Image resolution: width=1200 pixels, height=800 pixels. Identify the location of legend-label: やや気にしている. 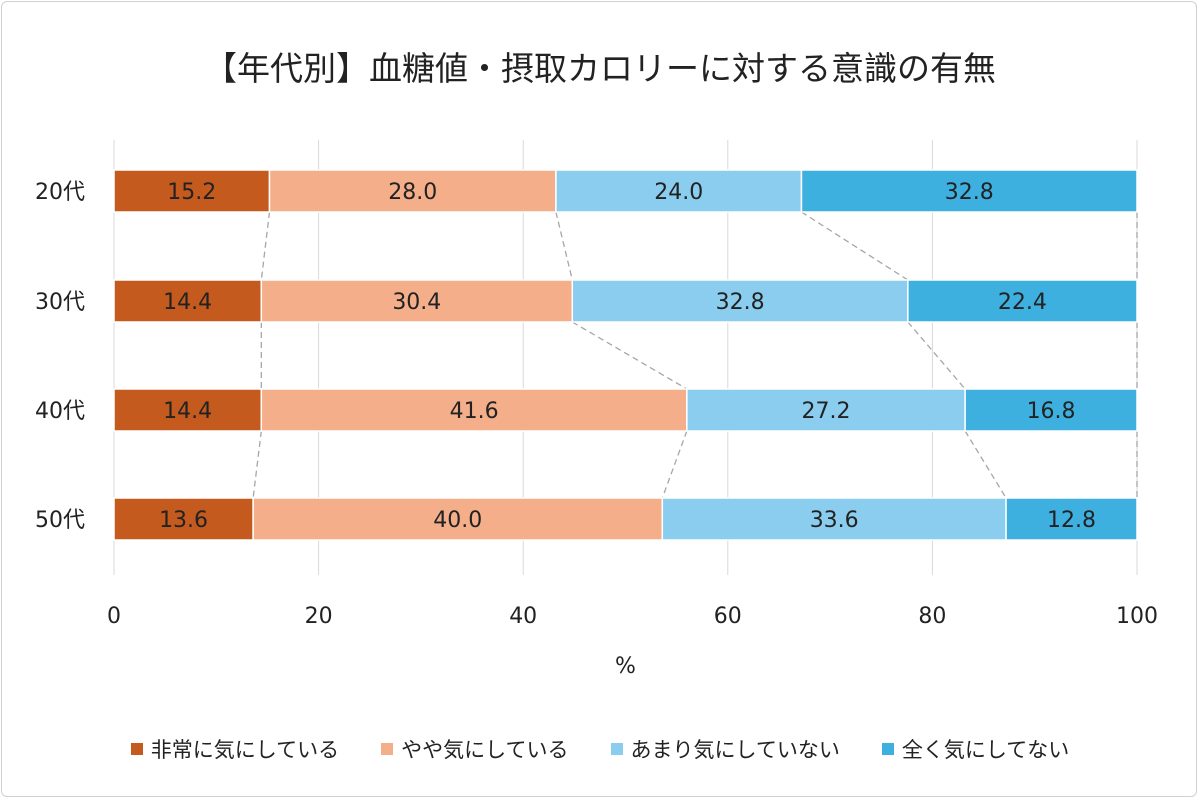
(485, 750).